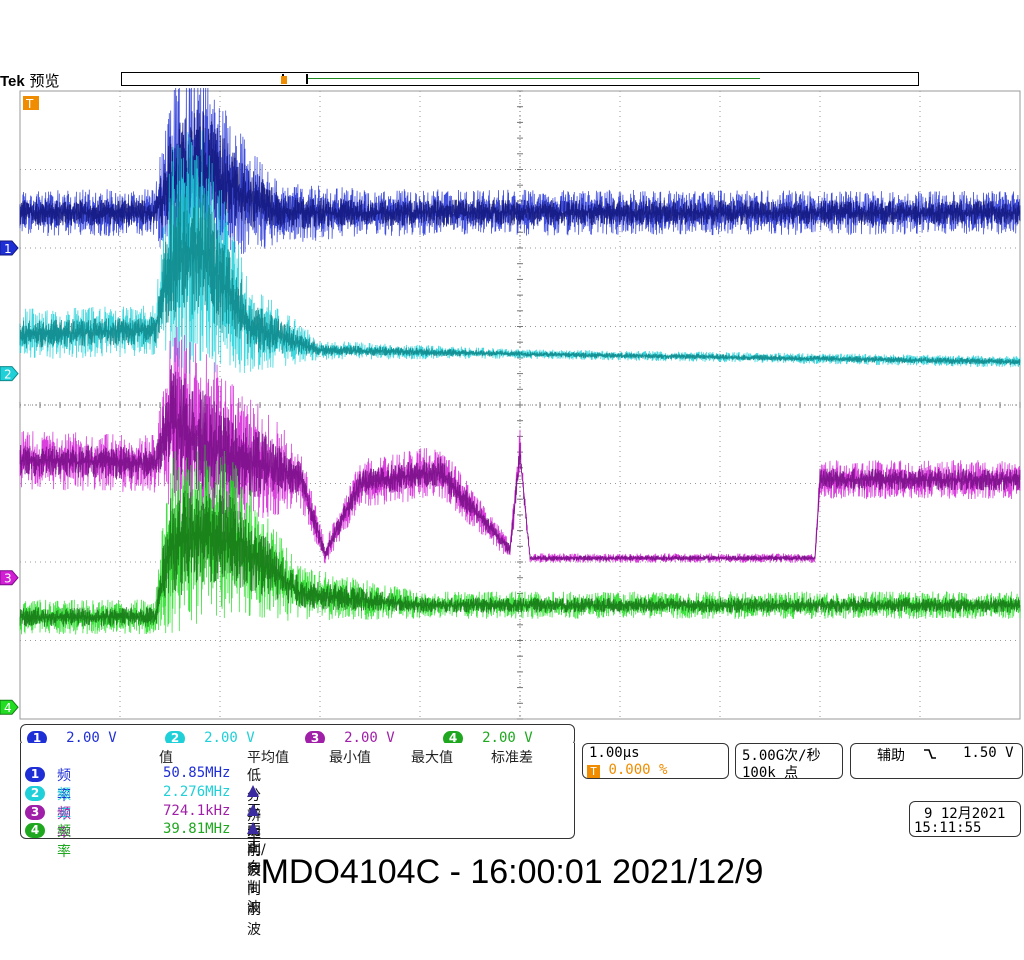  Describe the element at coordinates (254, 878) in the screenshot. I see `measurement-note-text: 正向削波` at that location.